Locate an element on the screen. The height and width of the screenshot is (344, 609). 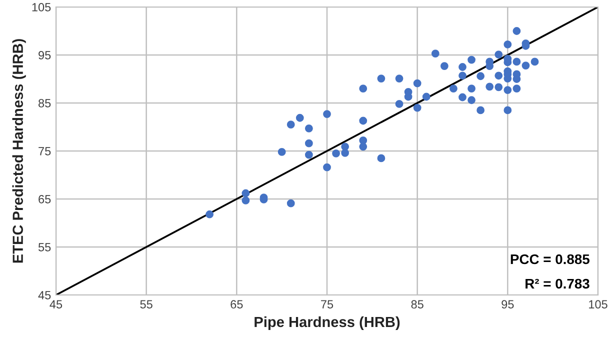
y-tick-label: 75 is located at coordinates (44, 151).